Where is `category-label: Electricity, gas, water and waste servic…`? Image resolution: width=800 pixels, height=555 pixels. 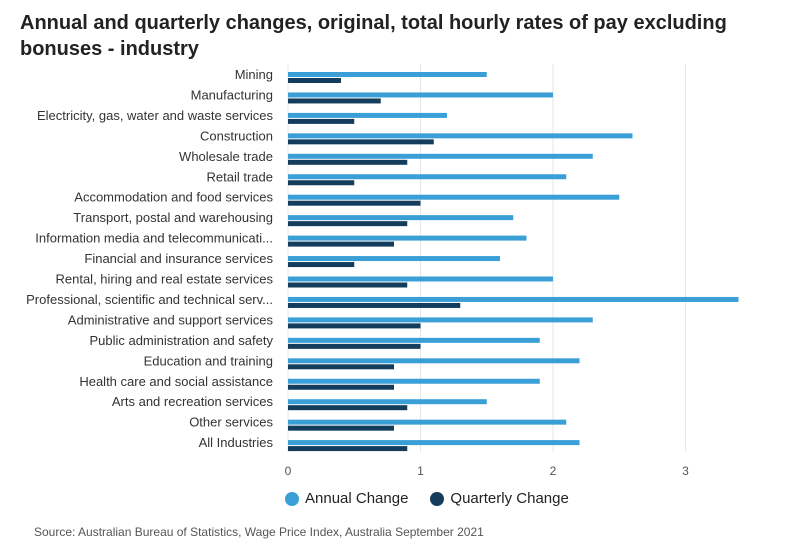 category-label: Electricity, gas, water and waste servic… is located at coordinates (155, 115).